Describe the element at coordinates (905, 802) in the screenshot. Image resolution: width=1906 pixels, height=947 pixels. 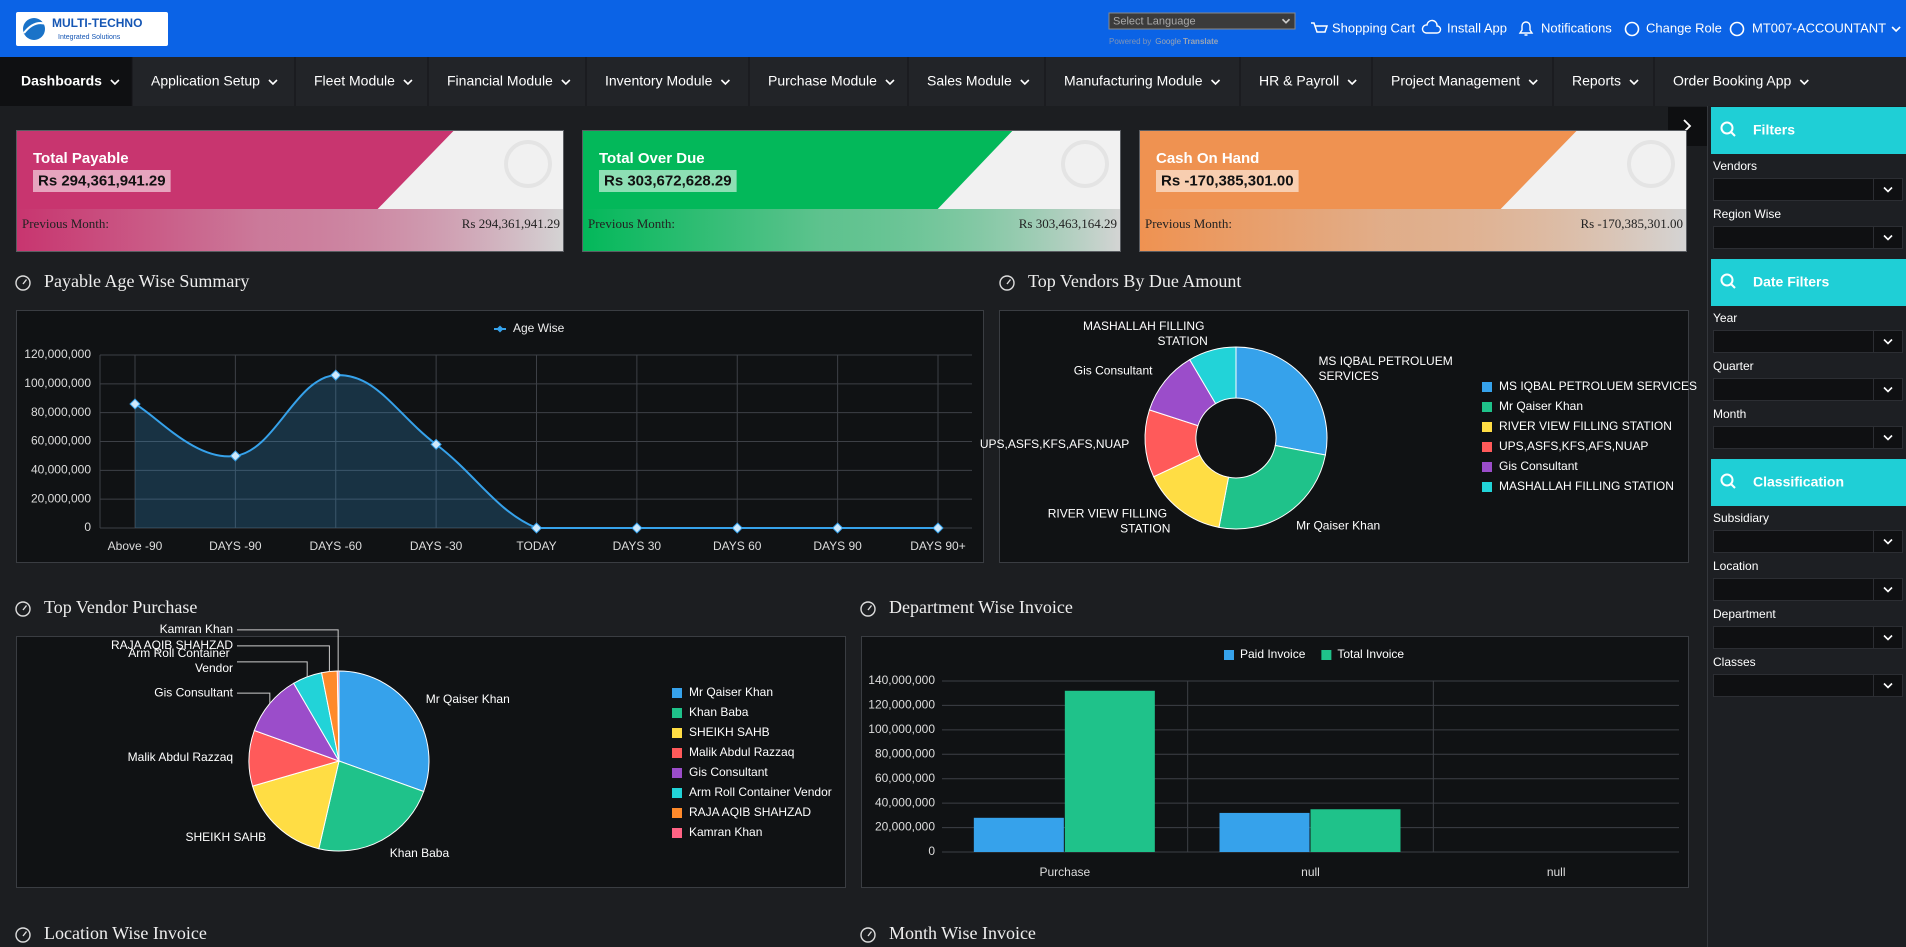
I see `y-tick-label: 40,000,000` at that location.